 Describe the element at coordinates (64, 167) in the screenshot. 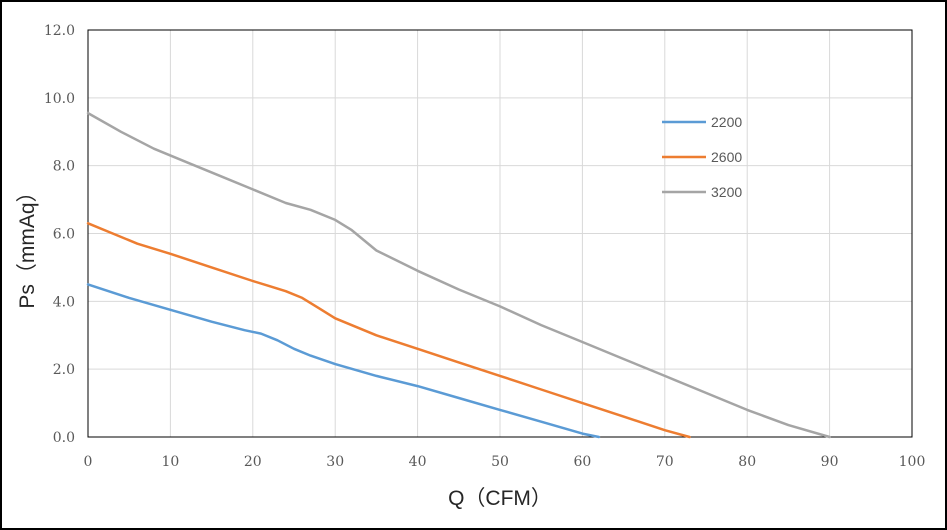

I see `y-tick-label: 8.0` at that location.